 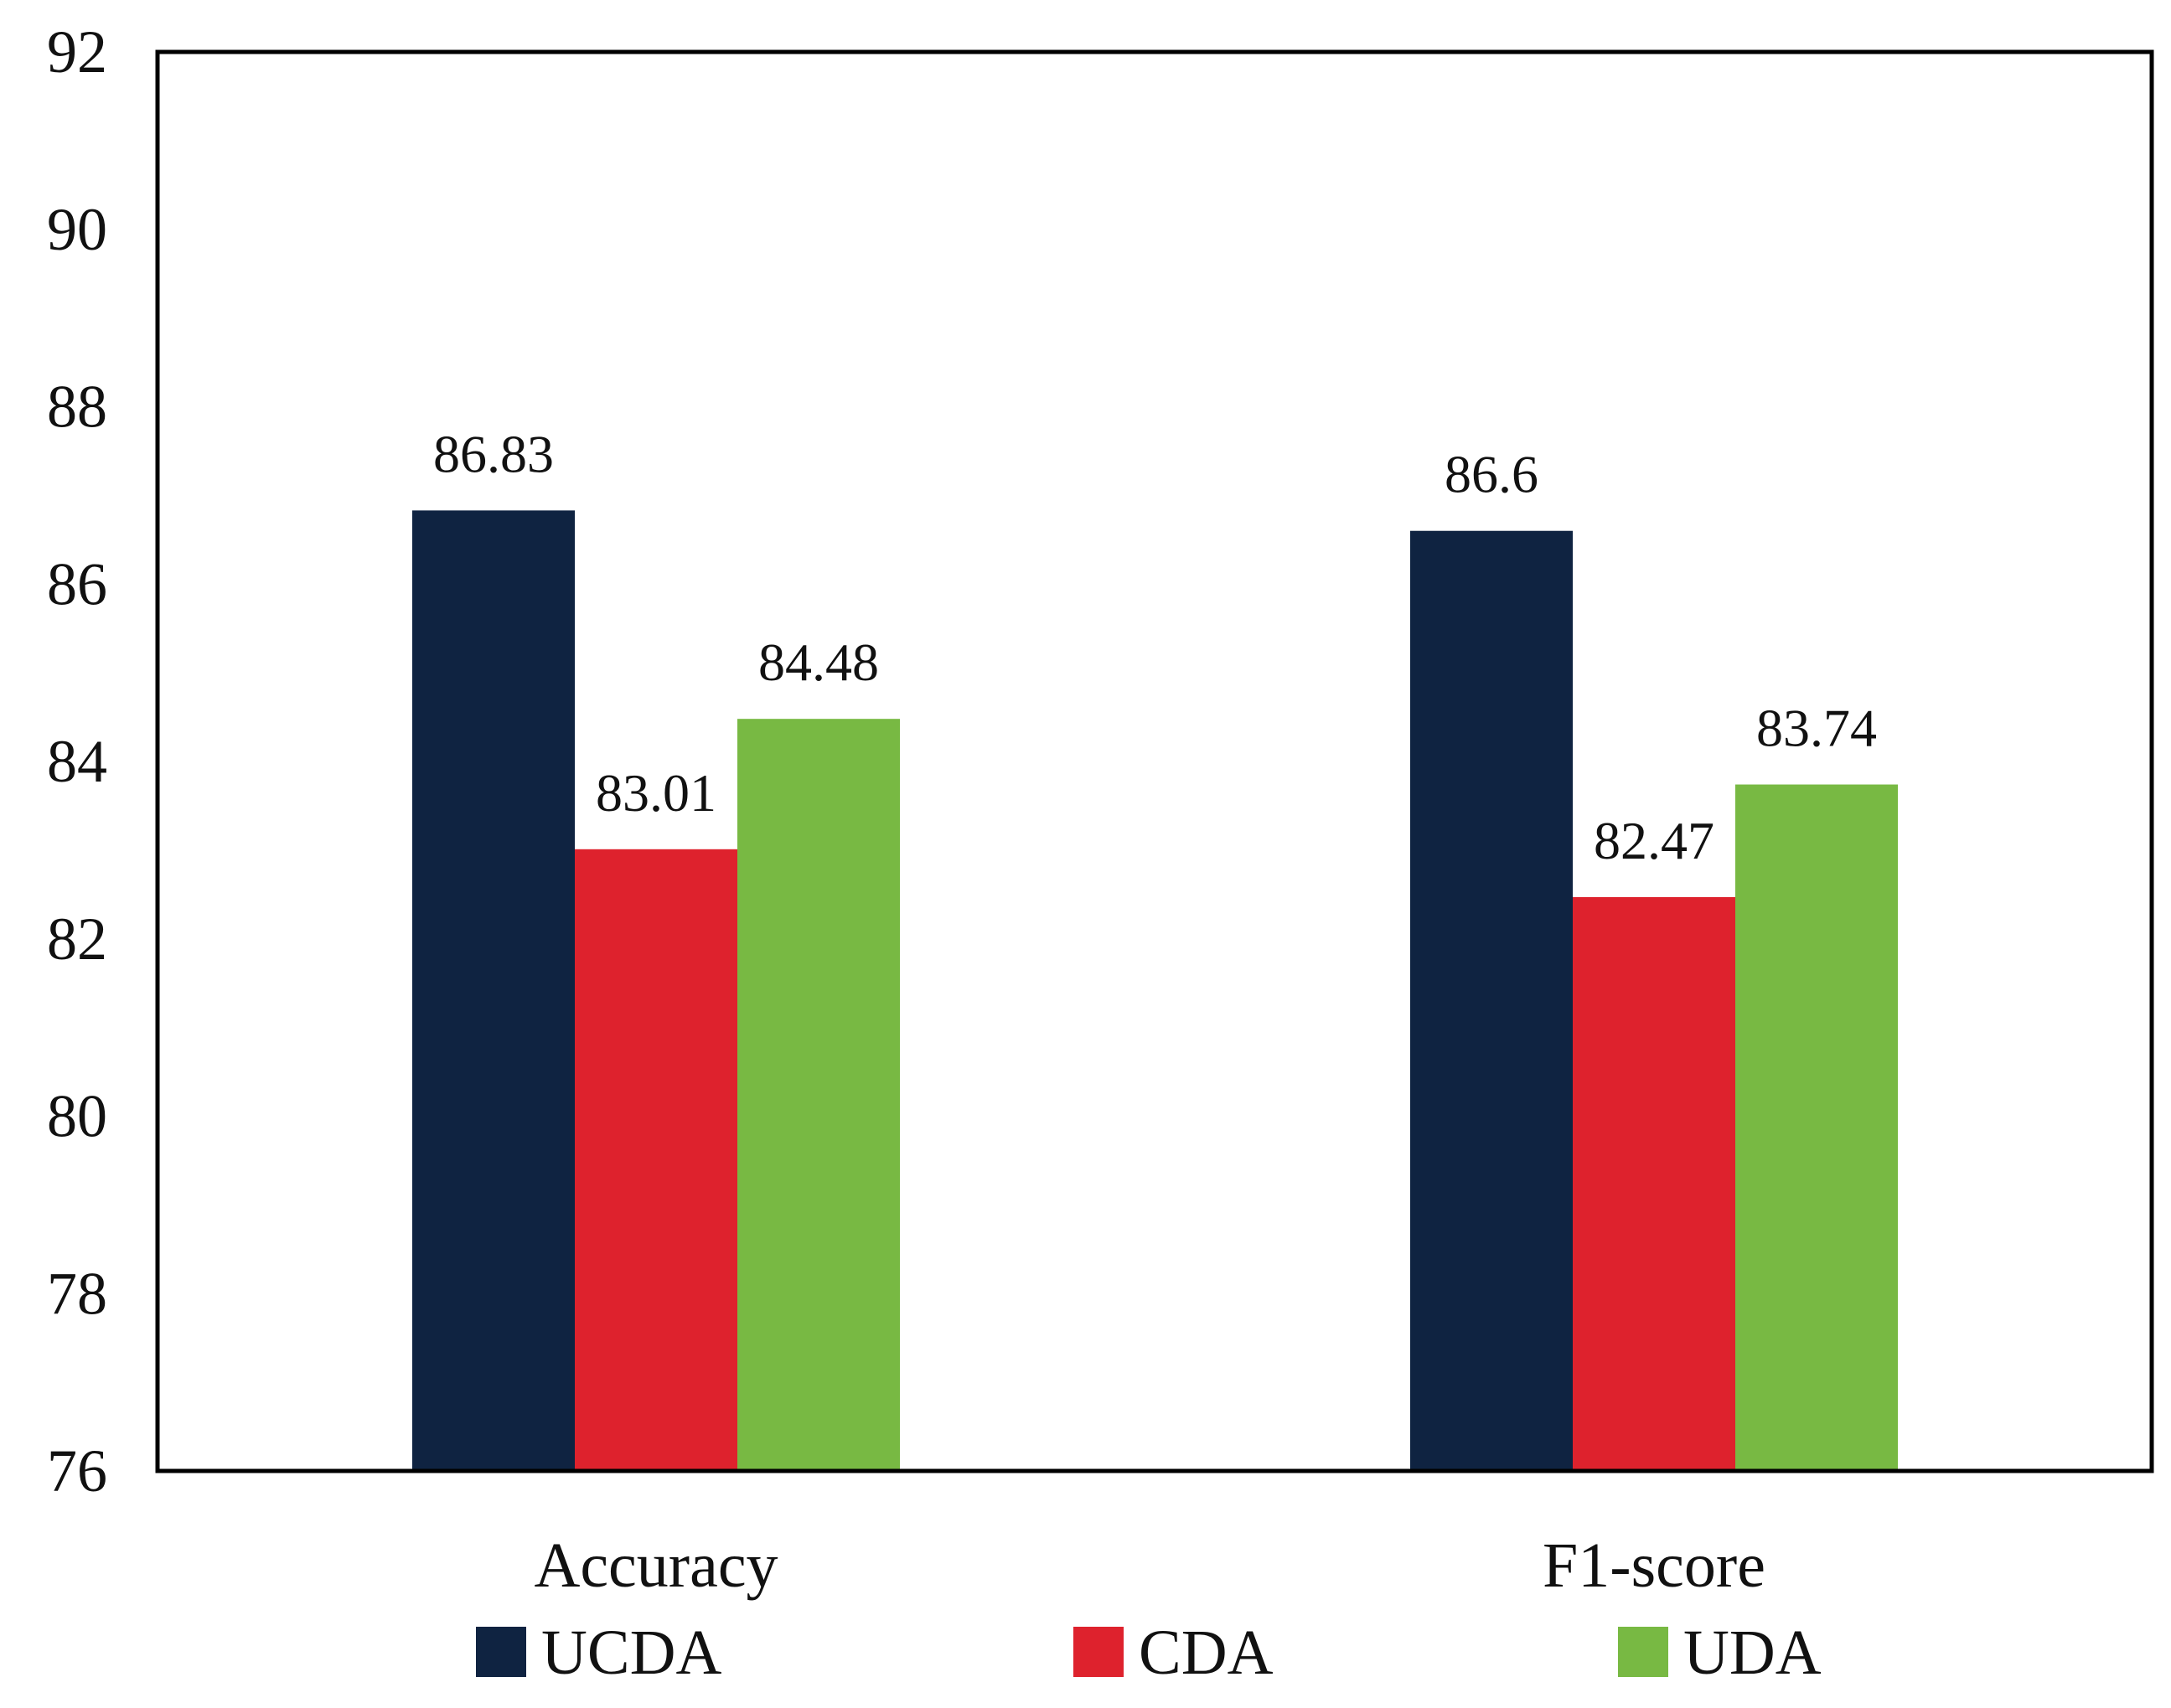 What do you see at coordinates (493, 990) in the screenshot?
I see `bar-ucda-accuracy` at bounding box center [493, 990].